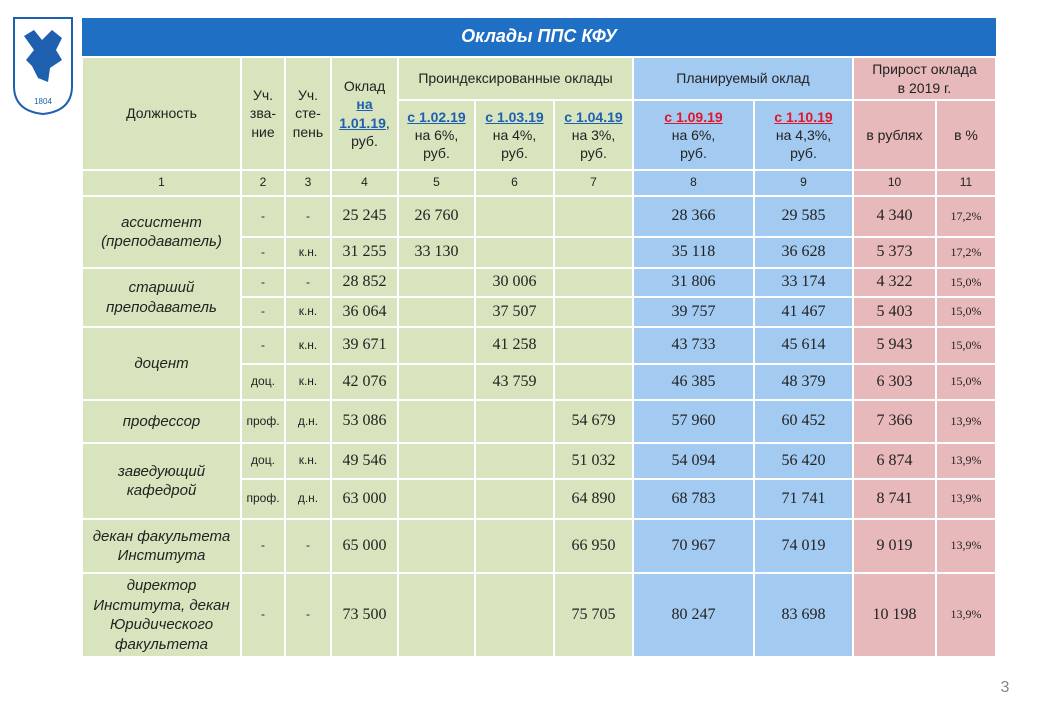  I want to click on cell: 28 852, so click(364, 282).